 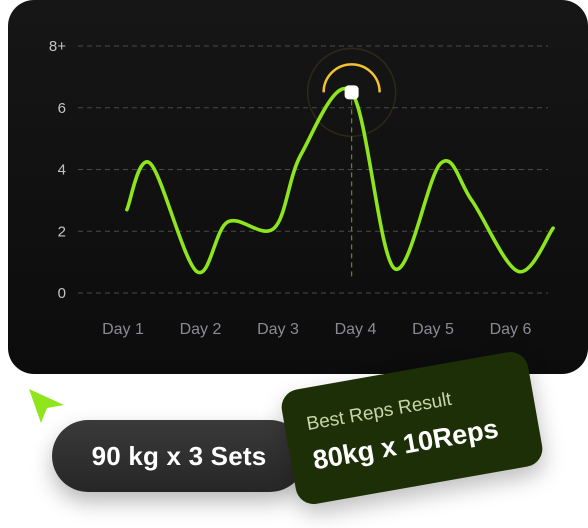 I want to click on sets-label: 90 kg x 3 Sets, so click(x=179, y=455).